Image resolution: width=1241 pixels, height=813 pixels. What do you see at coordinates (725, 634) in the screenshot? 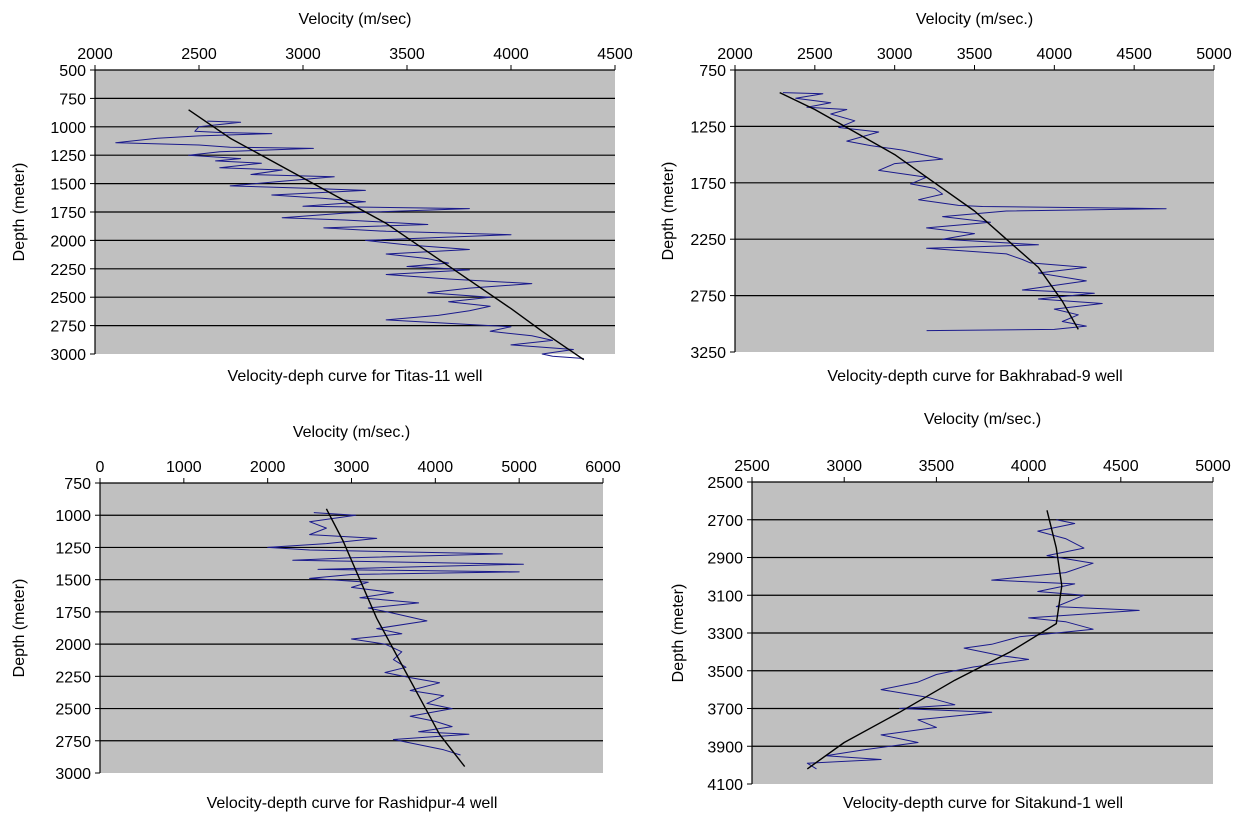
I see `y-tick-label: 3300` at bounding box center [725, 634].